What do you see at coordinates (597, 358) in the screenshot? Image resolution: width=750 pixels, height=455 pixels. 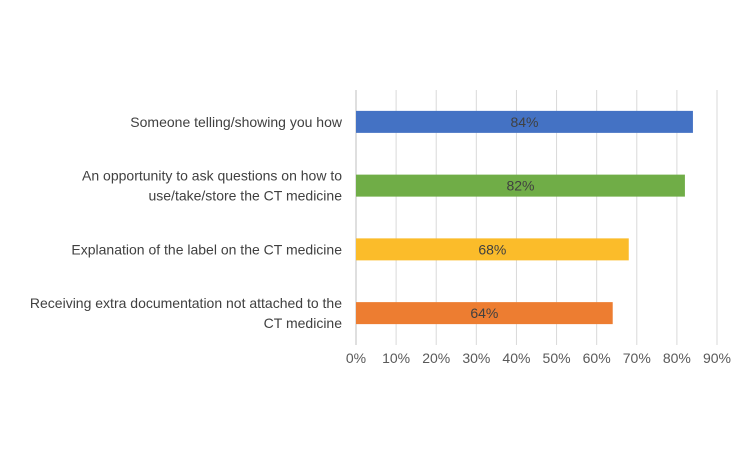 I see `x-tick-label: 60%` at bounding box center [597, 358].